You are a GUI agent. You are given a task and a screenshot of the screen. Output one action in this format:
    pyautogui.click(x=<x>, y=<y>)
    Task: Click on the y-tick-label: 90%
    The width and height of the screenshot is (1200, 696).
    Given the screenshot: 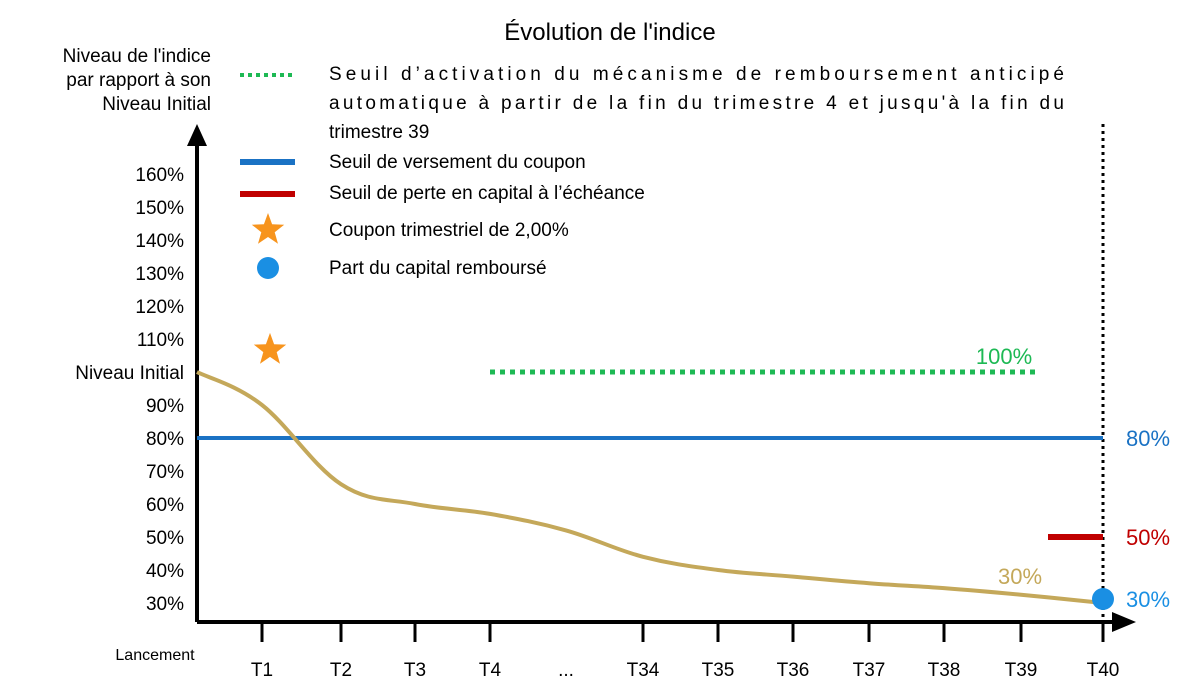 What is the action you would take?
    pyautogui.click(x=165, y=406)
    